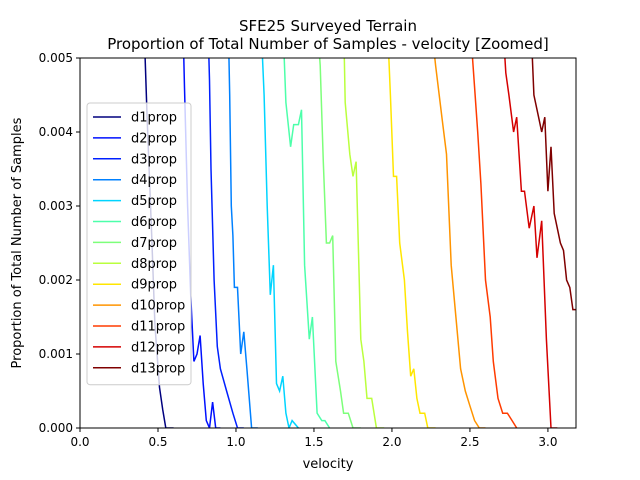 The width and height of the screenshot is (640, 480). Describe the element at coordinates (154, 138) in the screenshot. I see `legend-label-d2prop: d2prop` at that location.